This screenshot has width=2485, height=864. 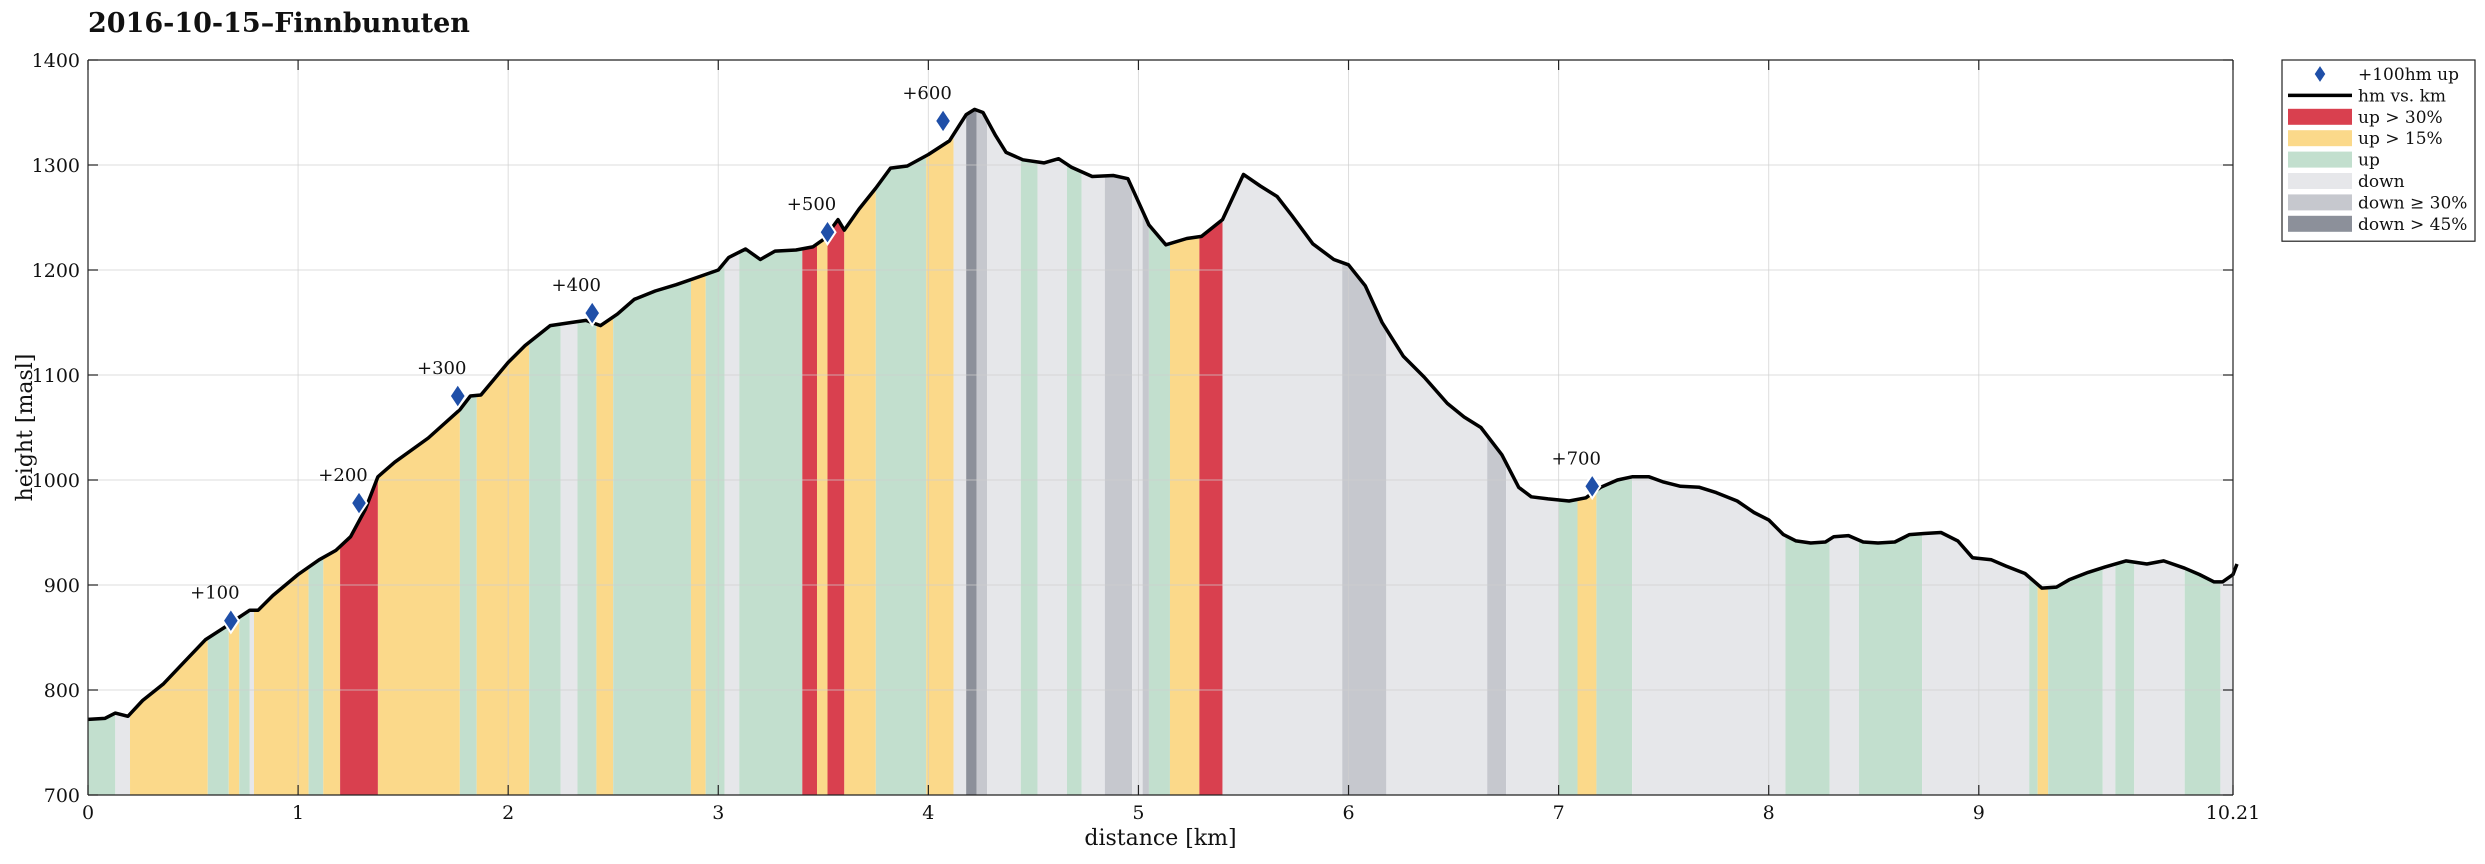 I want to click on legend-label-down: down, so click(x=2381, y=182).